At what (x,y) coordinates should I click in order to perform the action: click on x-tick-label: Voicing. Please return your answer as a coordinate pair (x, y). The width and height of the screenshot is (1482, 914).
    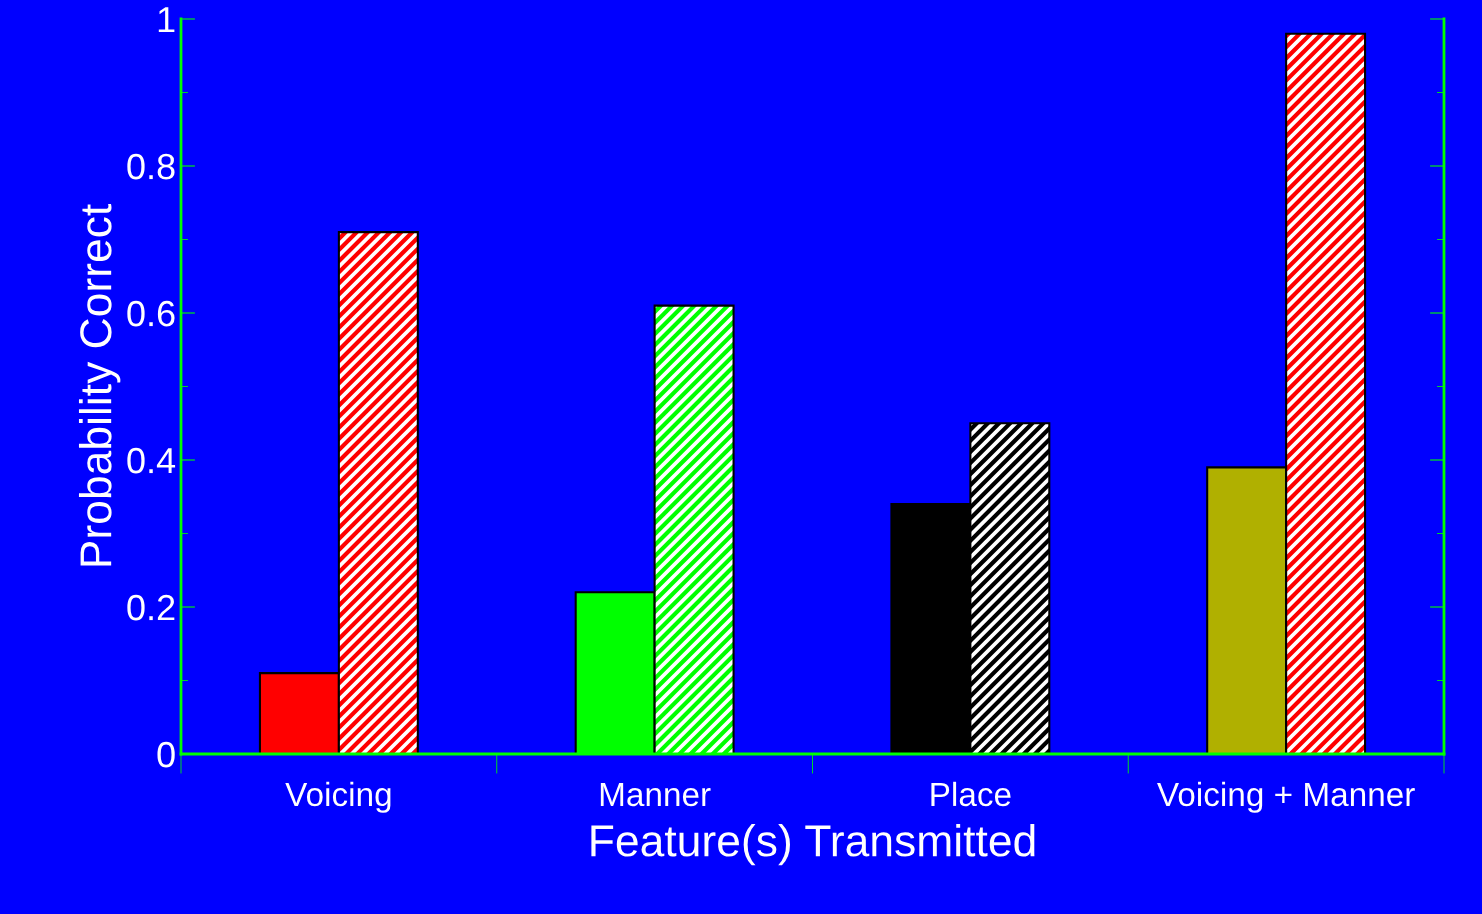
    Looking at the image, I should click on (338, 797).